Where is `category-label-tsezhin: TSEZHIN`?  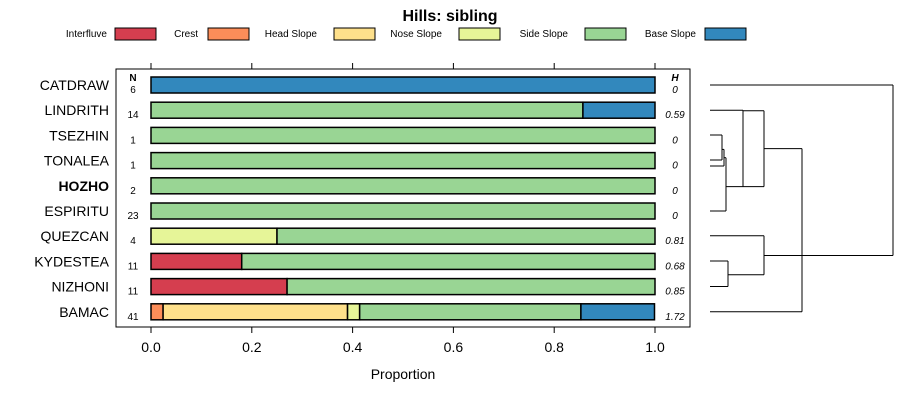 category-label-tsezhin: TSEZHIN is located at coordinates (79, 135).